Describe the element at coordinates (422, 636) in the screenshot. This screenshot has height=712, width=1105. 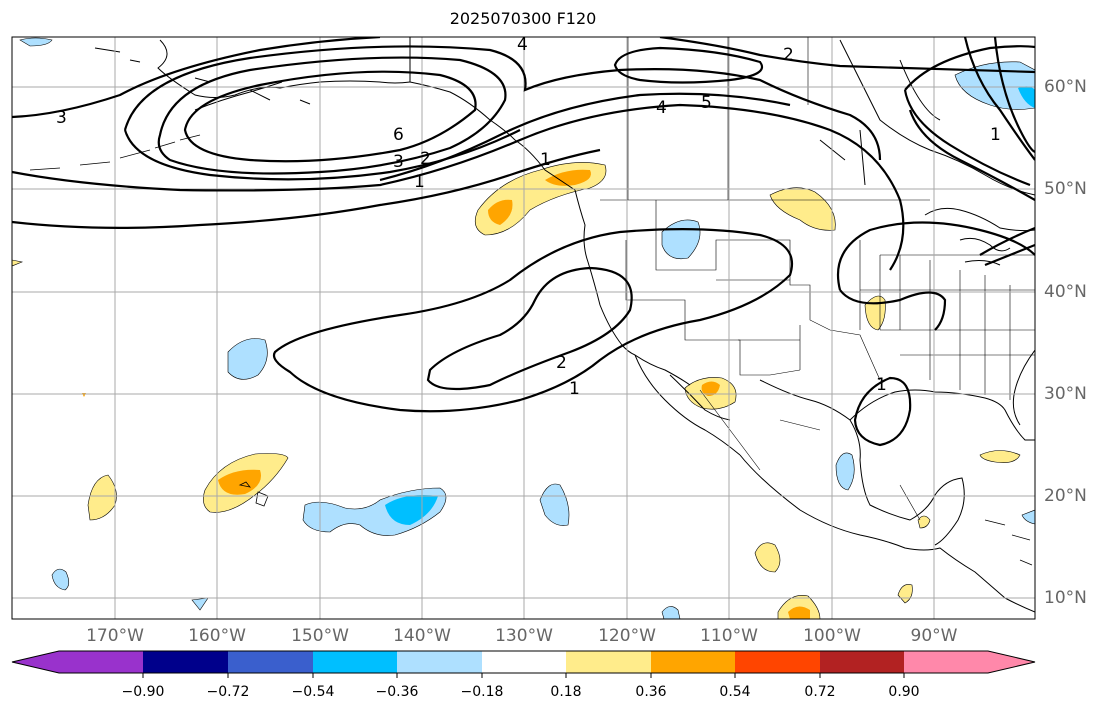
I see `lon-label: 140°W` at that location.